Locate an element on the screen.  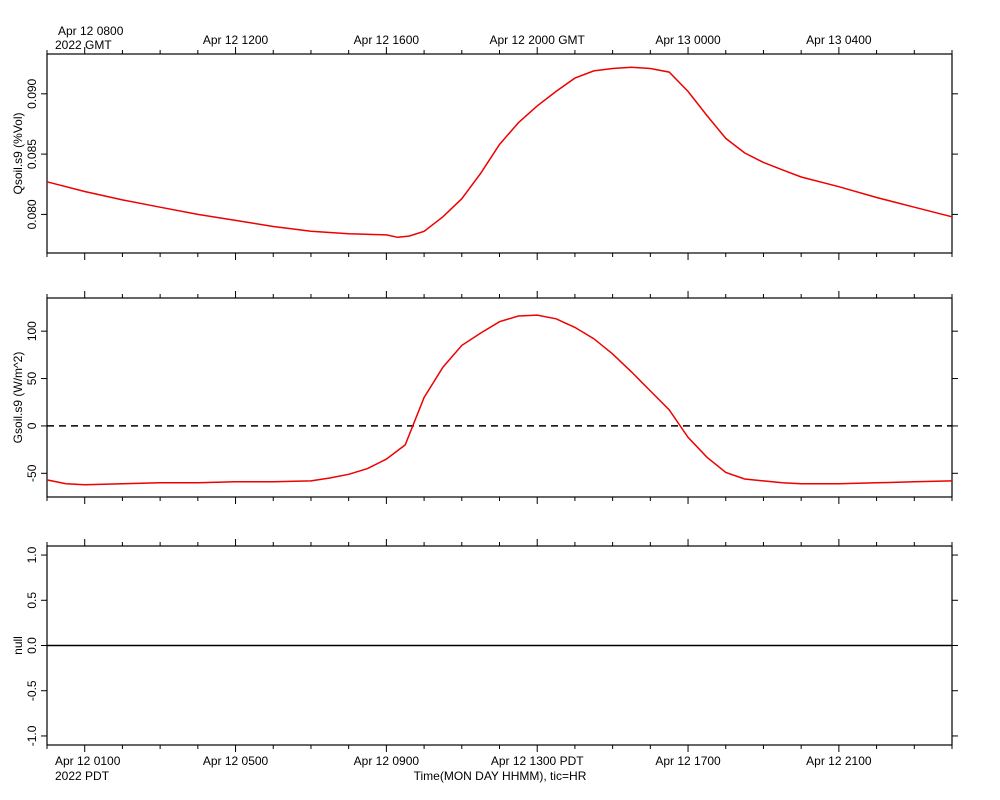
y-tick-label: 0.0 is located at coordinates (32, 645).